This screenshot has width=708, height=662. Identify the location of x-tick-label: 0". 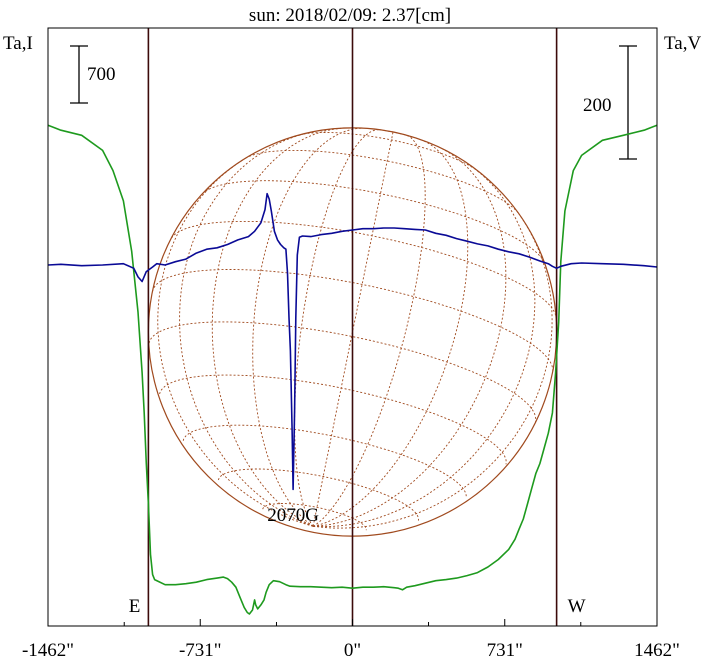
(352, 650).